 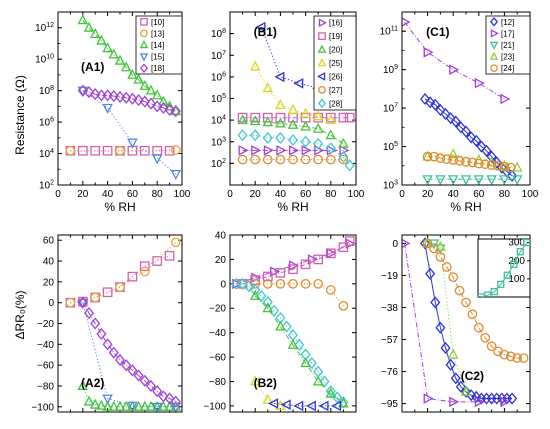 I want to click on y-tick-label: −76, so click(x=389, y=372).